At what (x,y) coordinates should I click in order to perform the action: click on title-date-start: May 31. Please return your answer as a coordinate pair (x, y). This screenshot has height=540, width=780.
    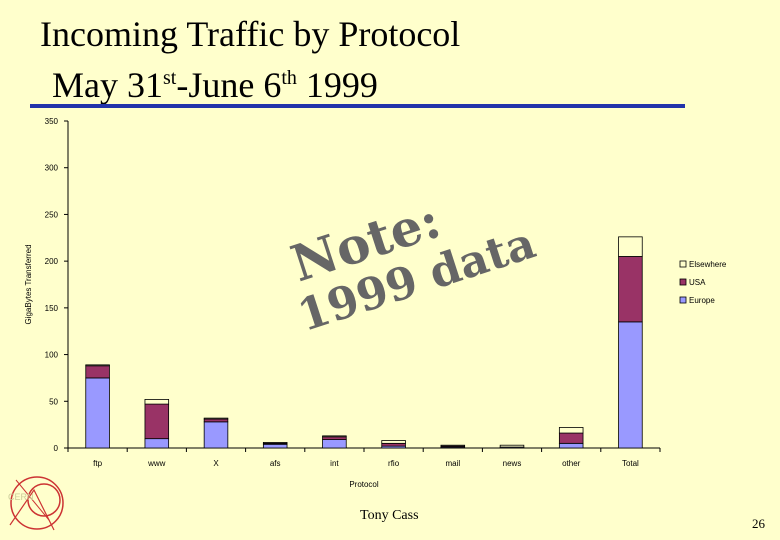
    Looking at the image, I should click on (107, 85).